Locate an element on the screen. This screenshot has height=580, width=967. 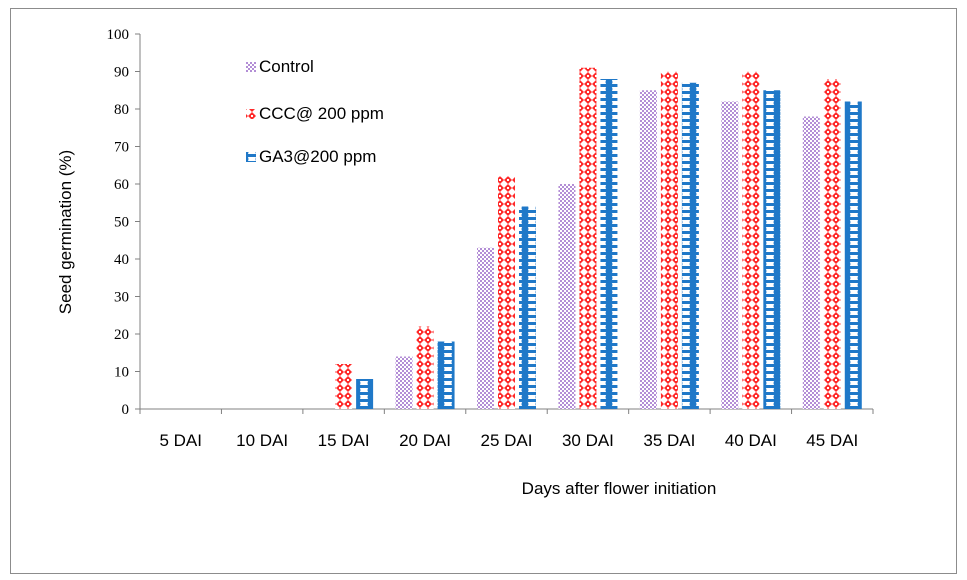
x-tick-label: 30 DAI is located at coordinates (588, 440).